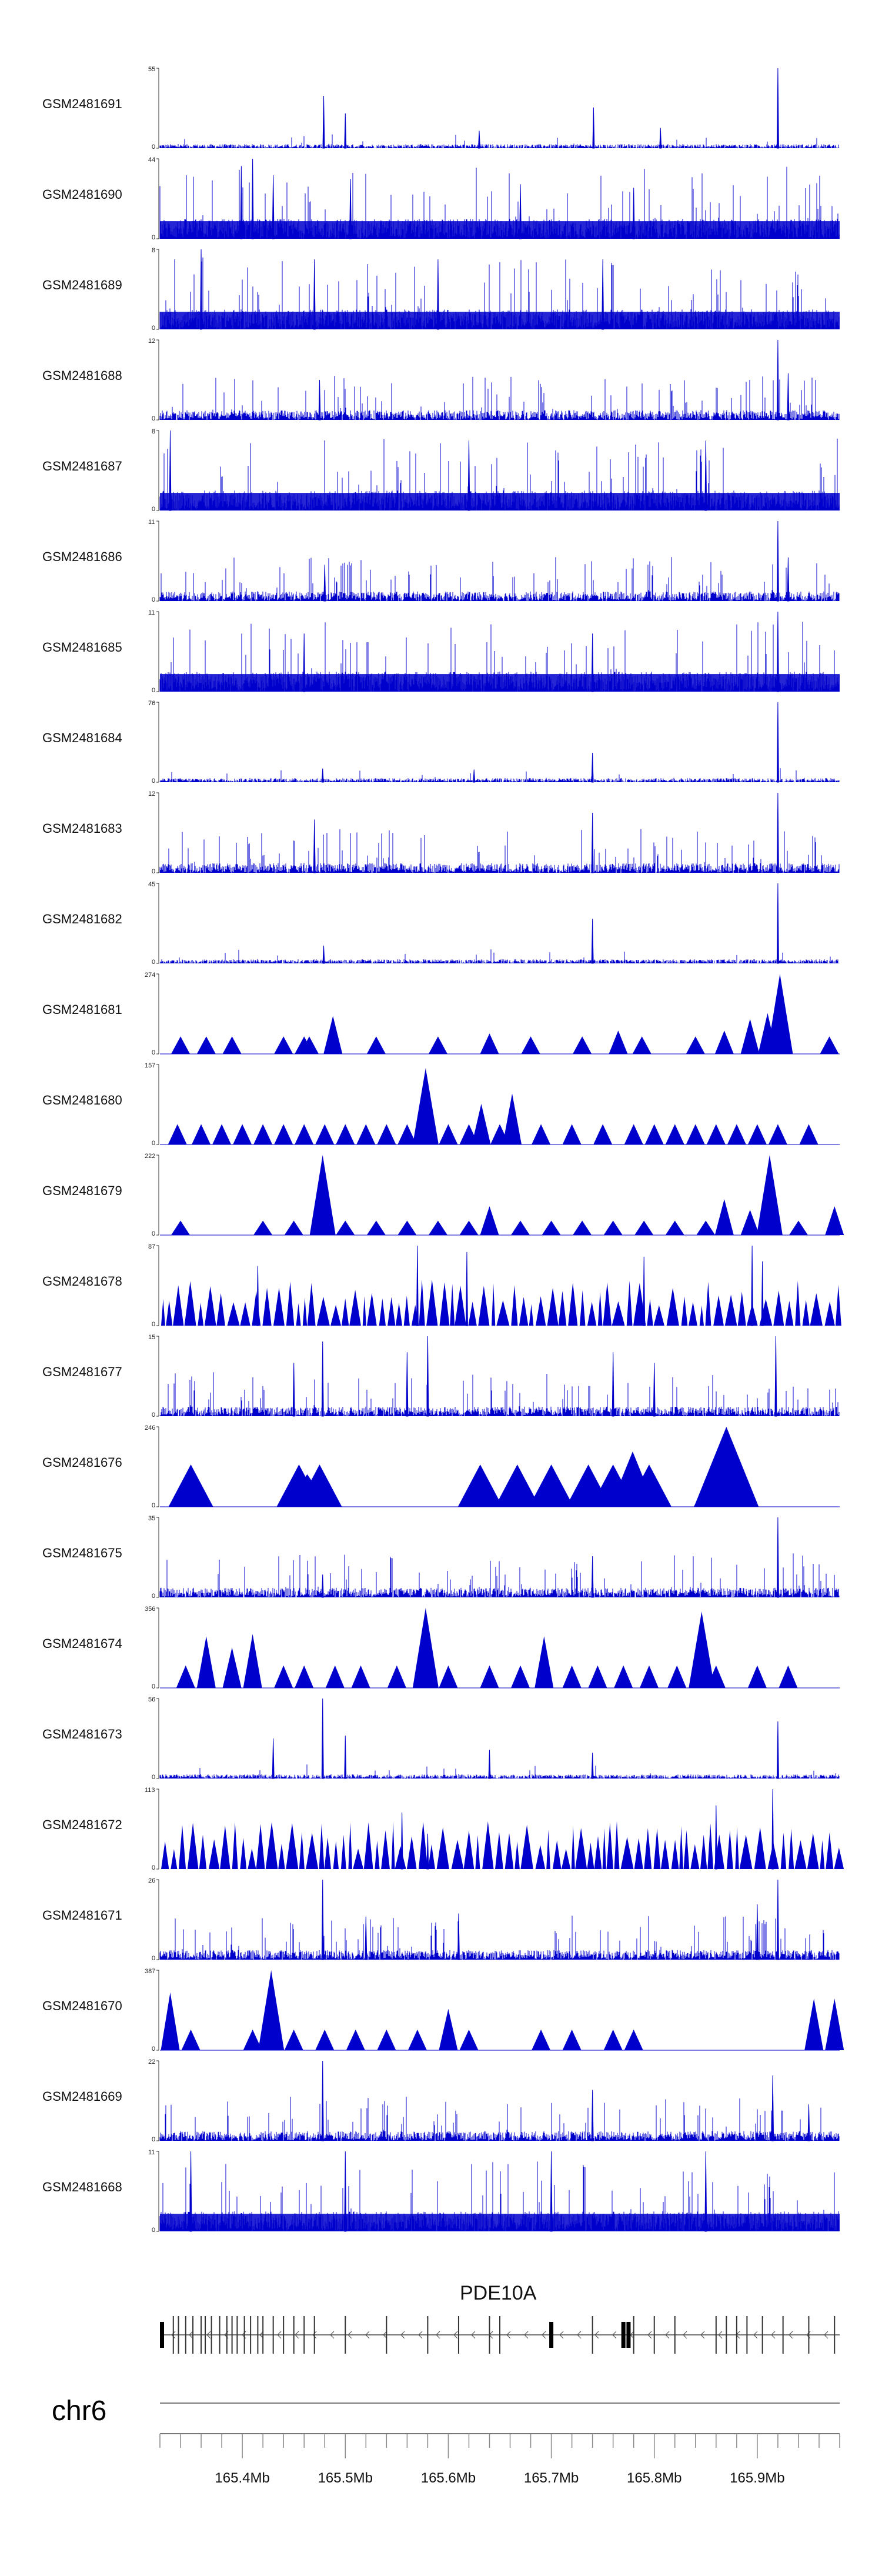 The width and height of the screenshot is (882, 2576). What do you see at coordinates (441, 742) in the screenshot?
I see `track-GSM2481684: GSM2481684 76 0` at bounding box center [441, 742].